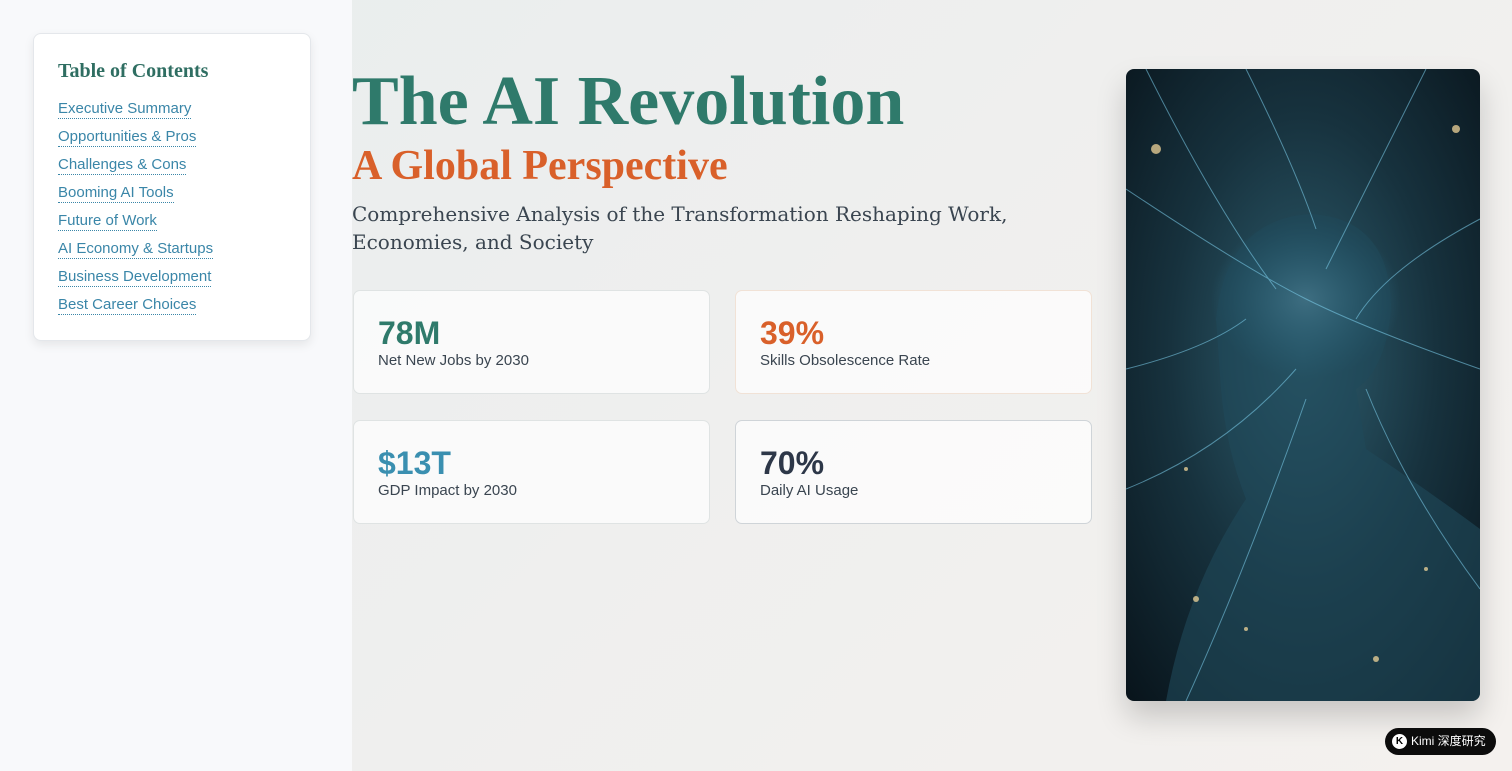  Describe the element at coordinates (136, 249) in the screenshot. I see `toc-link: AI Economy & Startups` at that location.